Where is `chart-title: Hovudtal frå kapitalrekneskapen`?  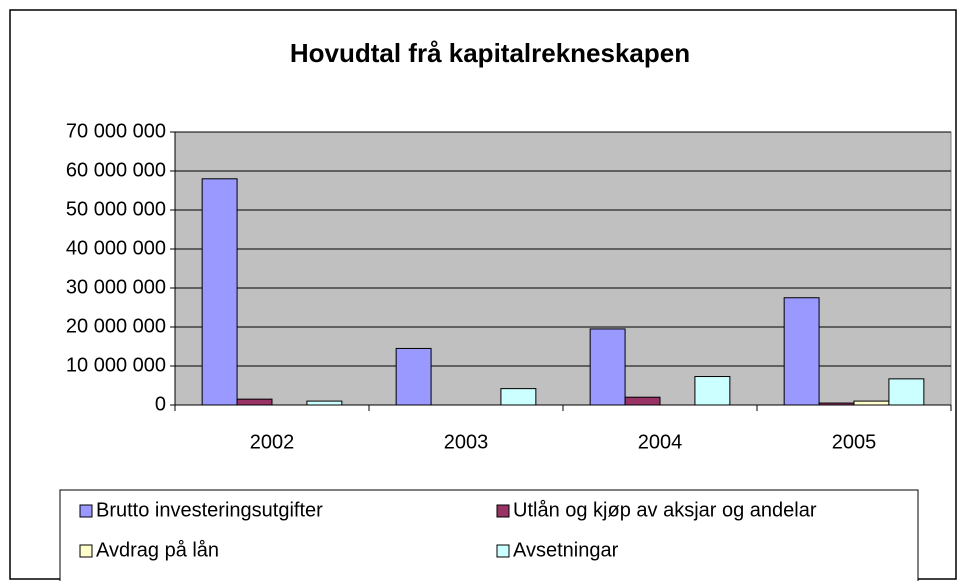
chart-title: Hovudtal frå kapitalrekneskapen is located at coordinates (490, 53).